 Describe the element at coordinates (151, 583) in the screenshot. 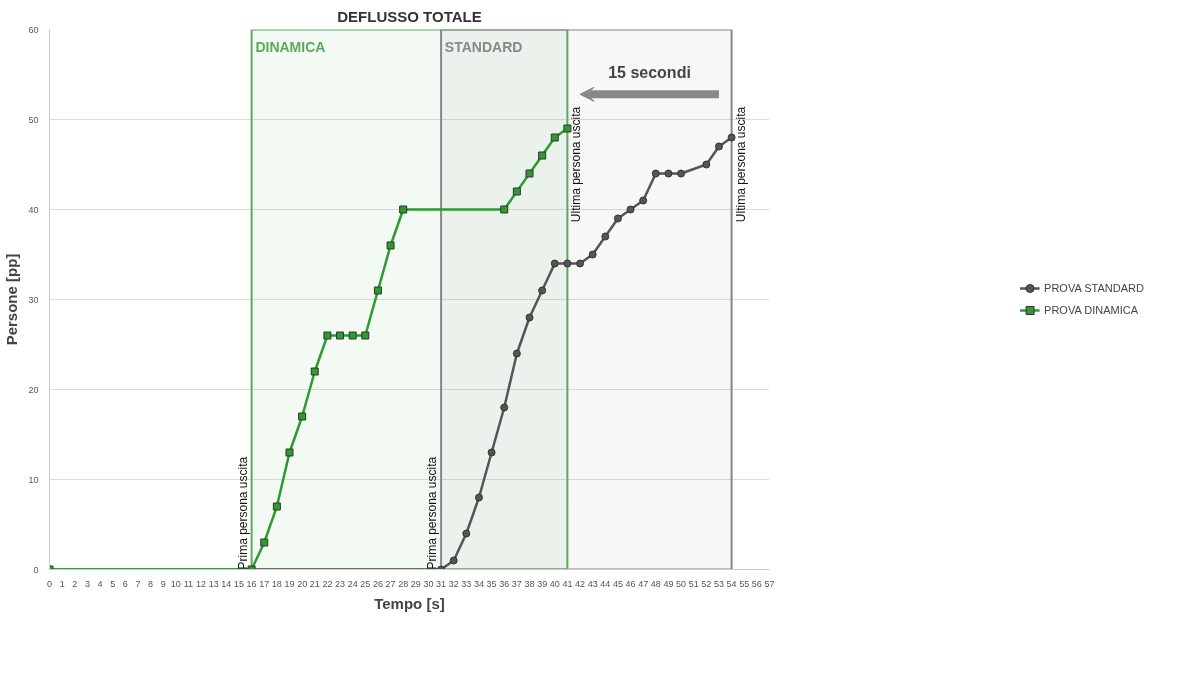

I see `x-tick-label: 8` at that location.